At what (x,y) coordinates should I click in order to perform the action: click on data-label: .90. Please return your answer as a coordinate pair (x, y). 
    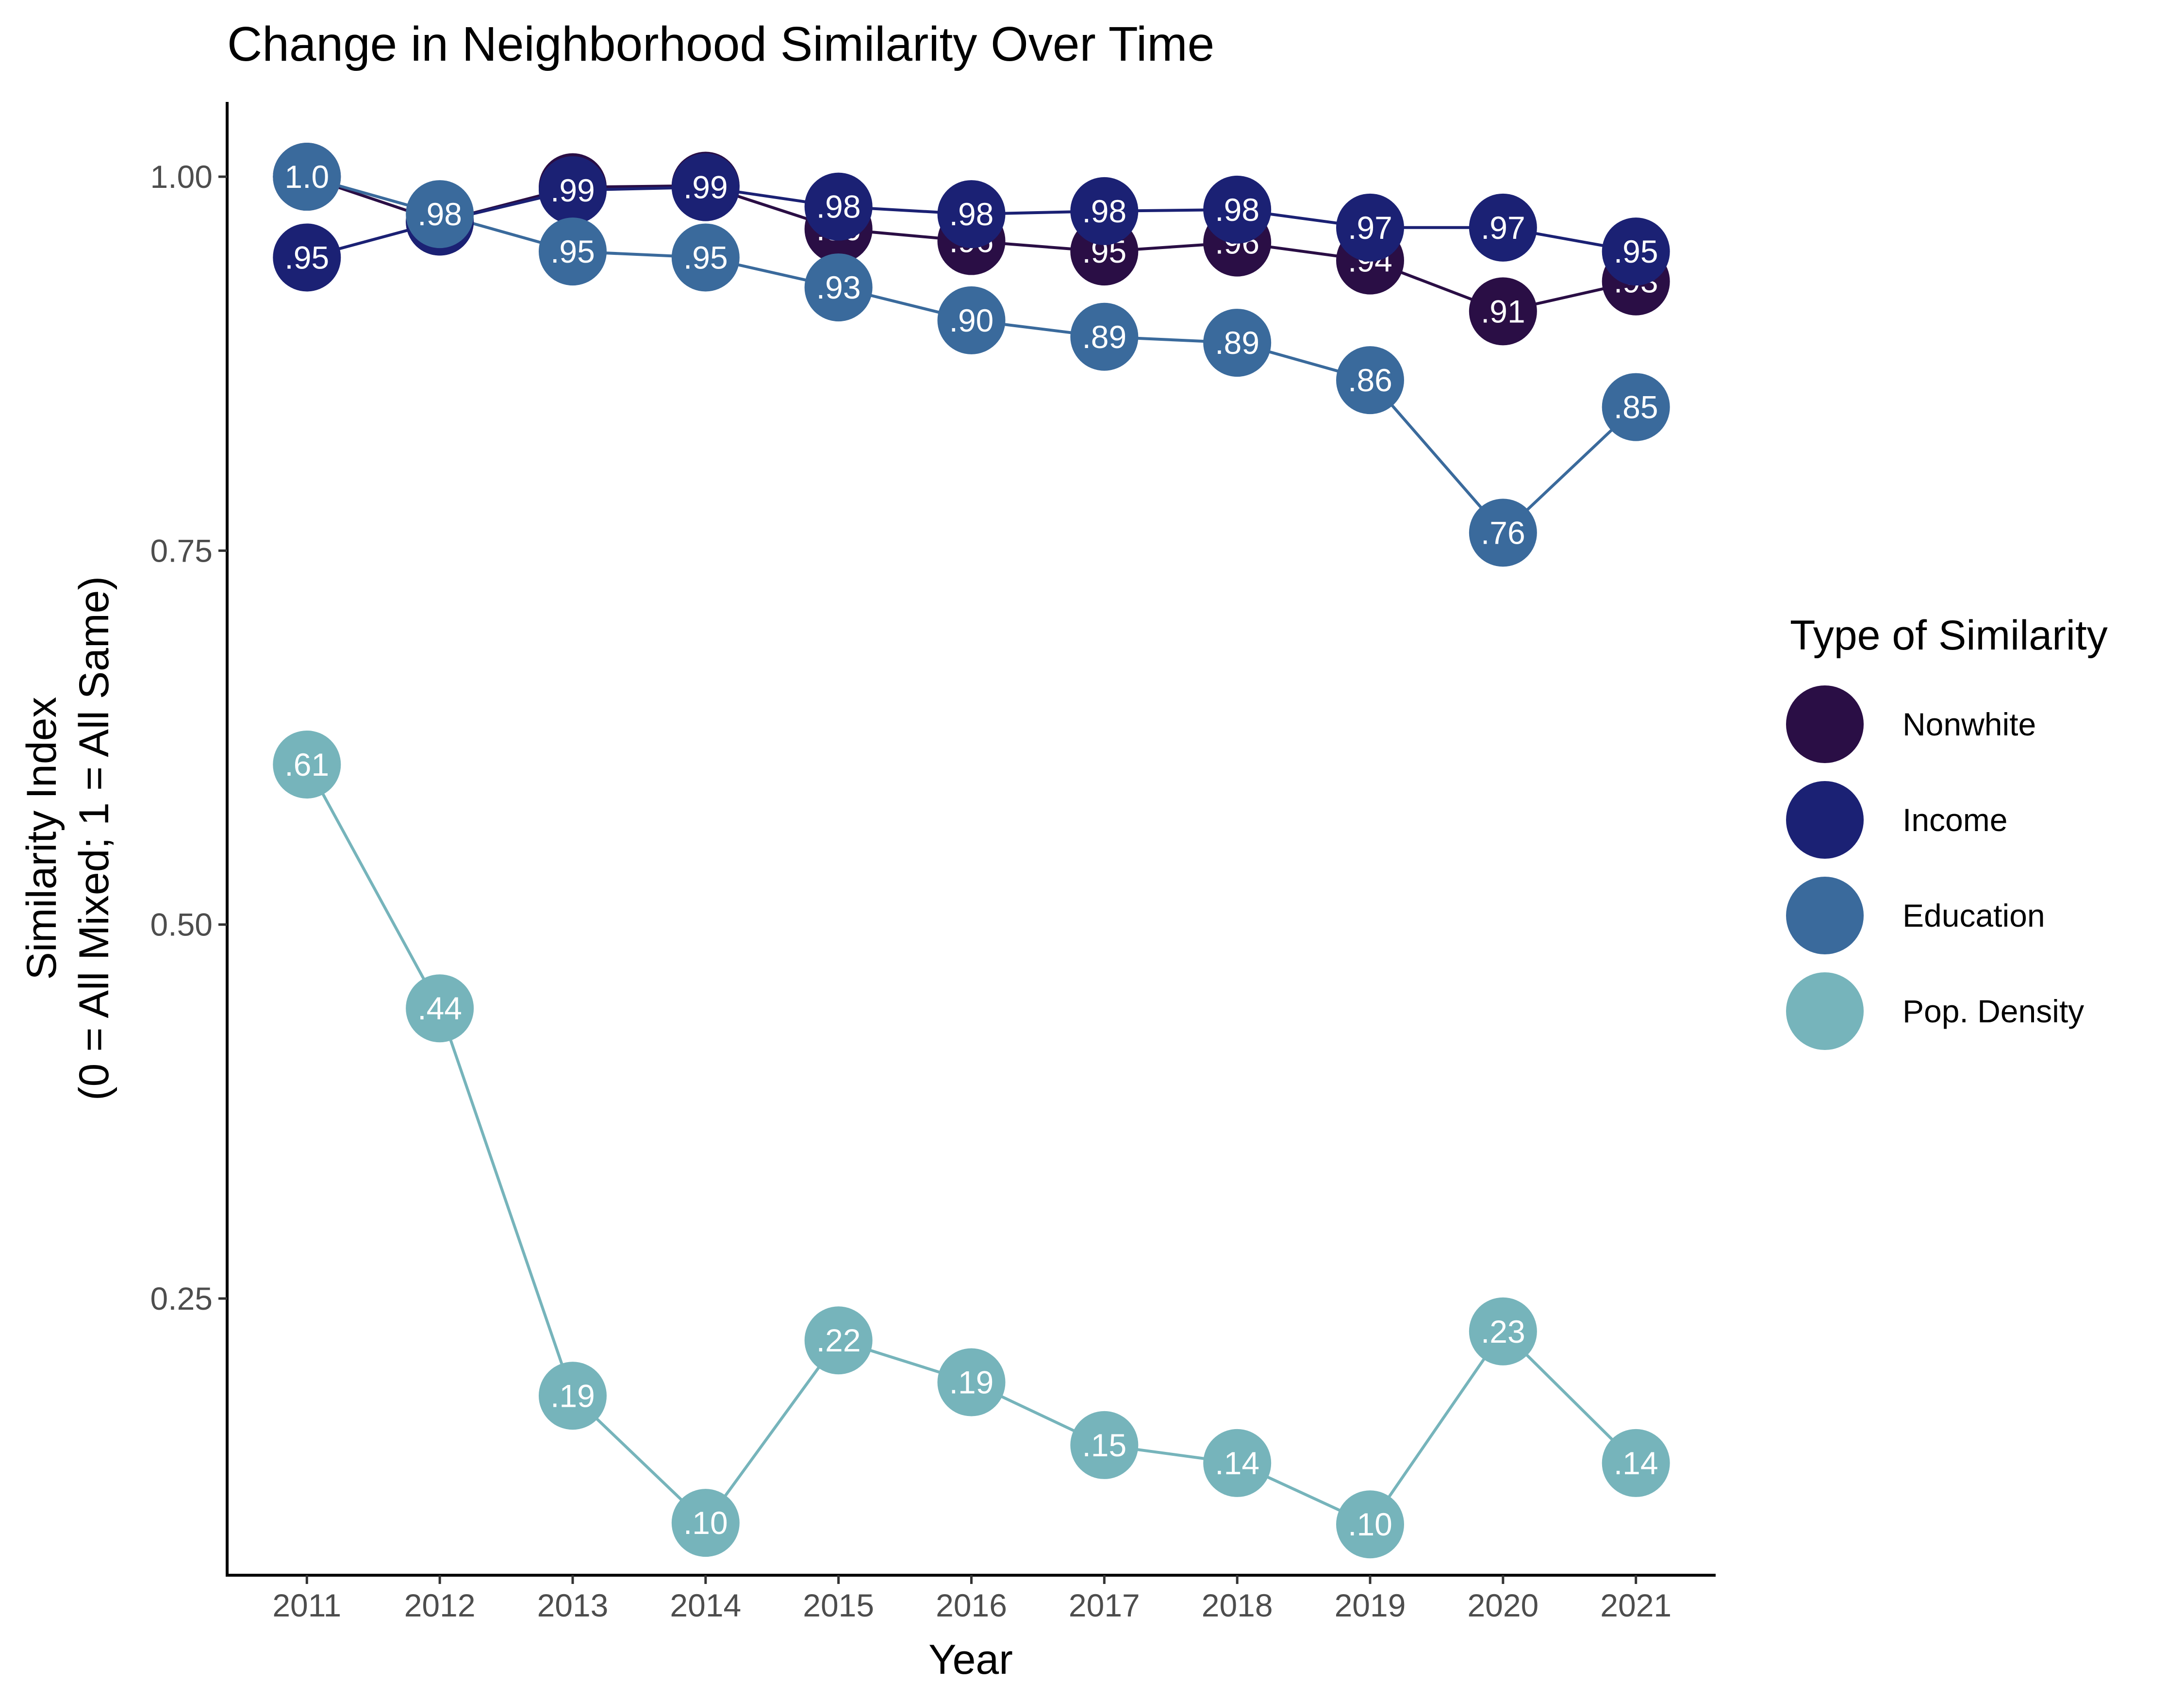
    Looking at the image, I should click on (971, 320).